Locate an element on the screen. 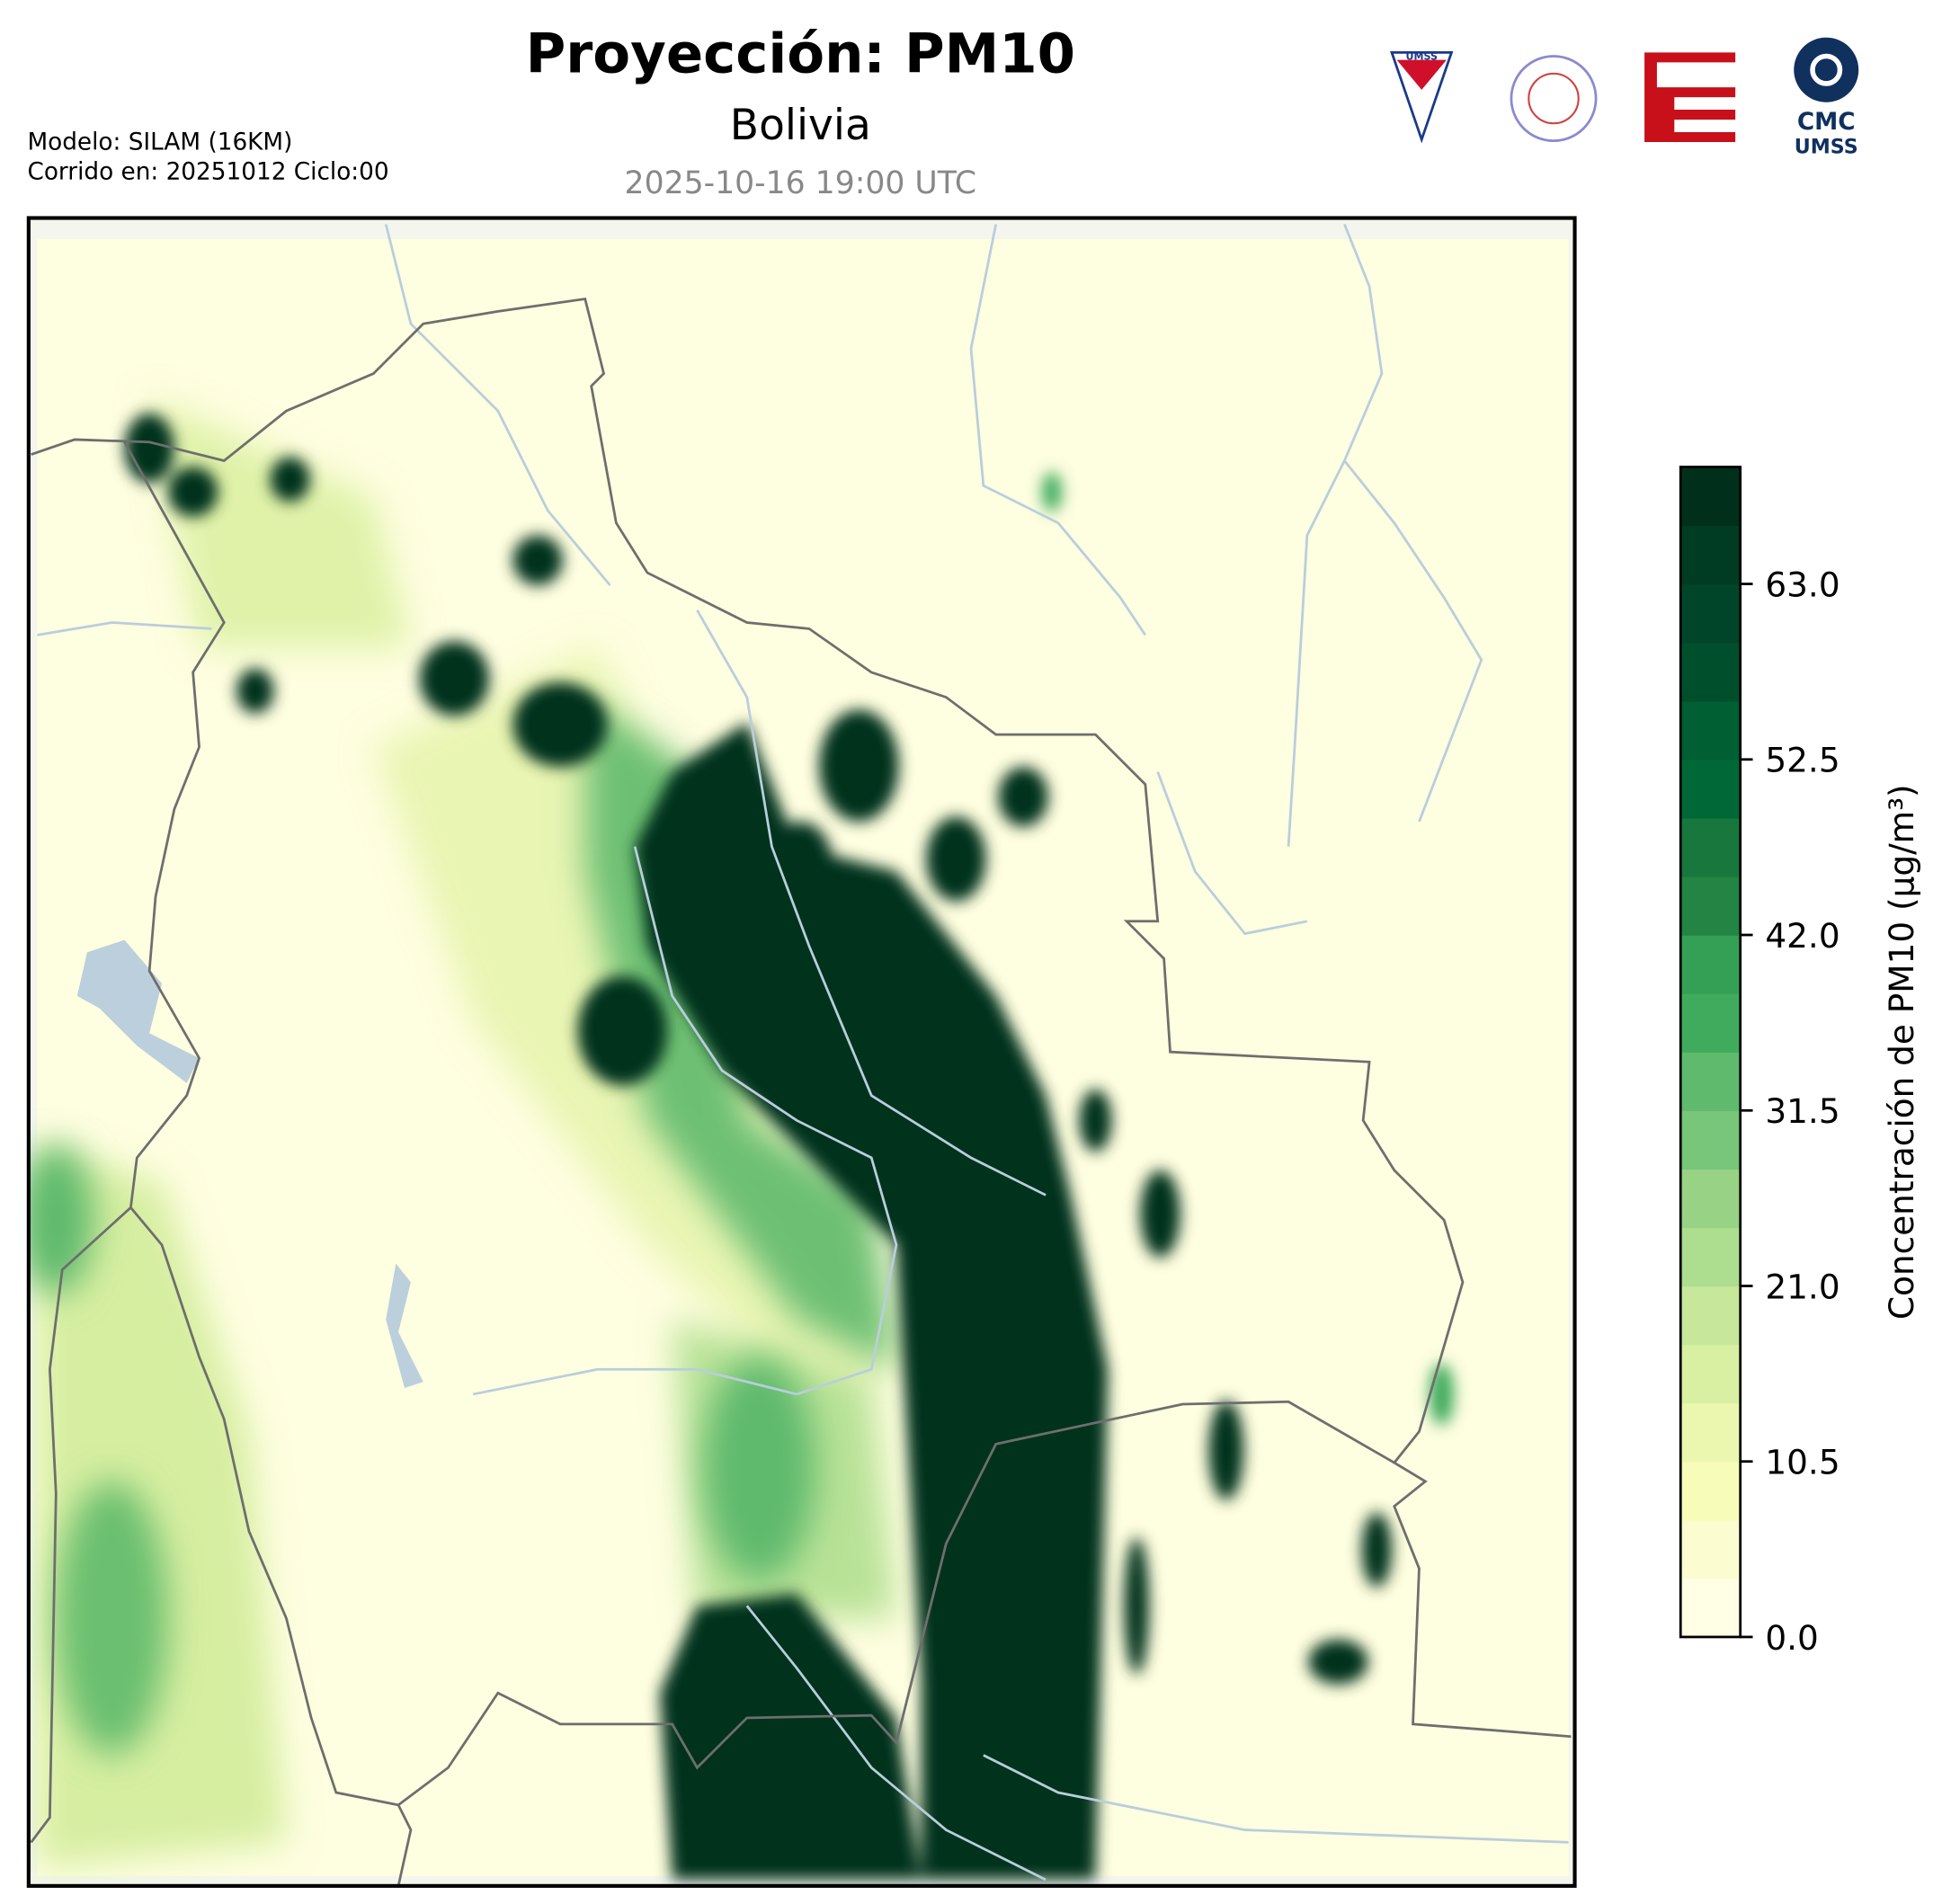 The image size is (1942, 1904). colorbar-tick-label: 31.5 is located at coordinates (1802, 1111).